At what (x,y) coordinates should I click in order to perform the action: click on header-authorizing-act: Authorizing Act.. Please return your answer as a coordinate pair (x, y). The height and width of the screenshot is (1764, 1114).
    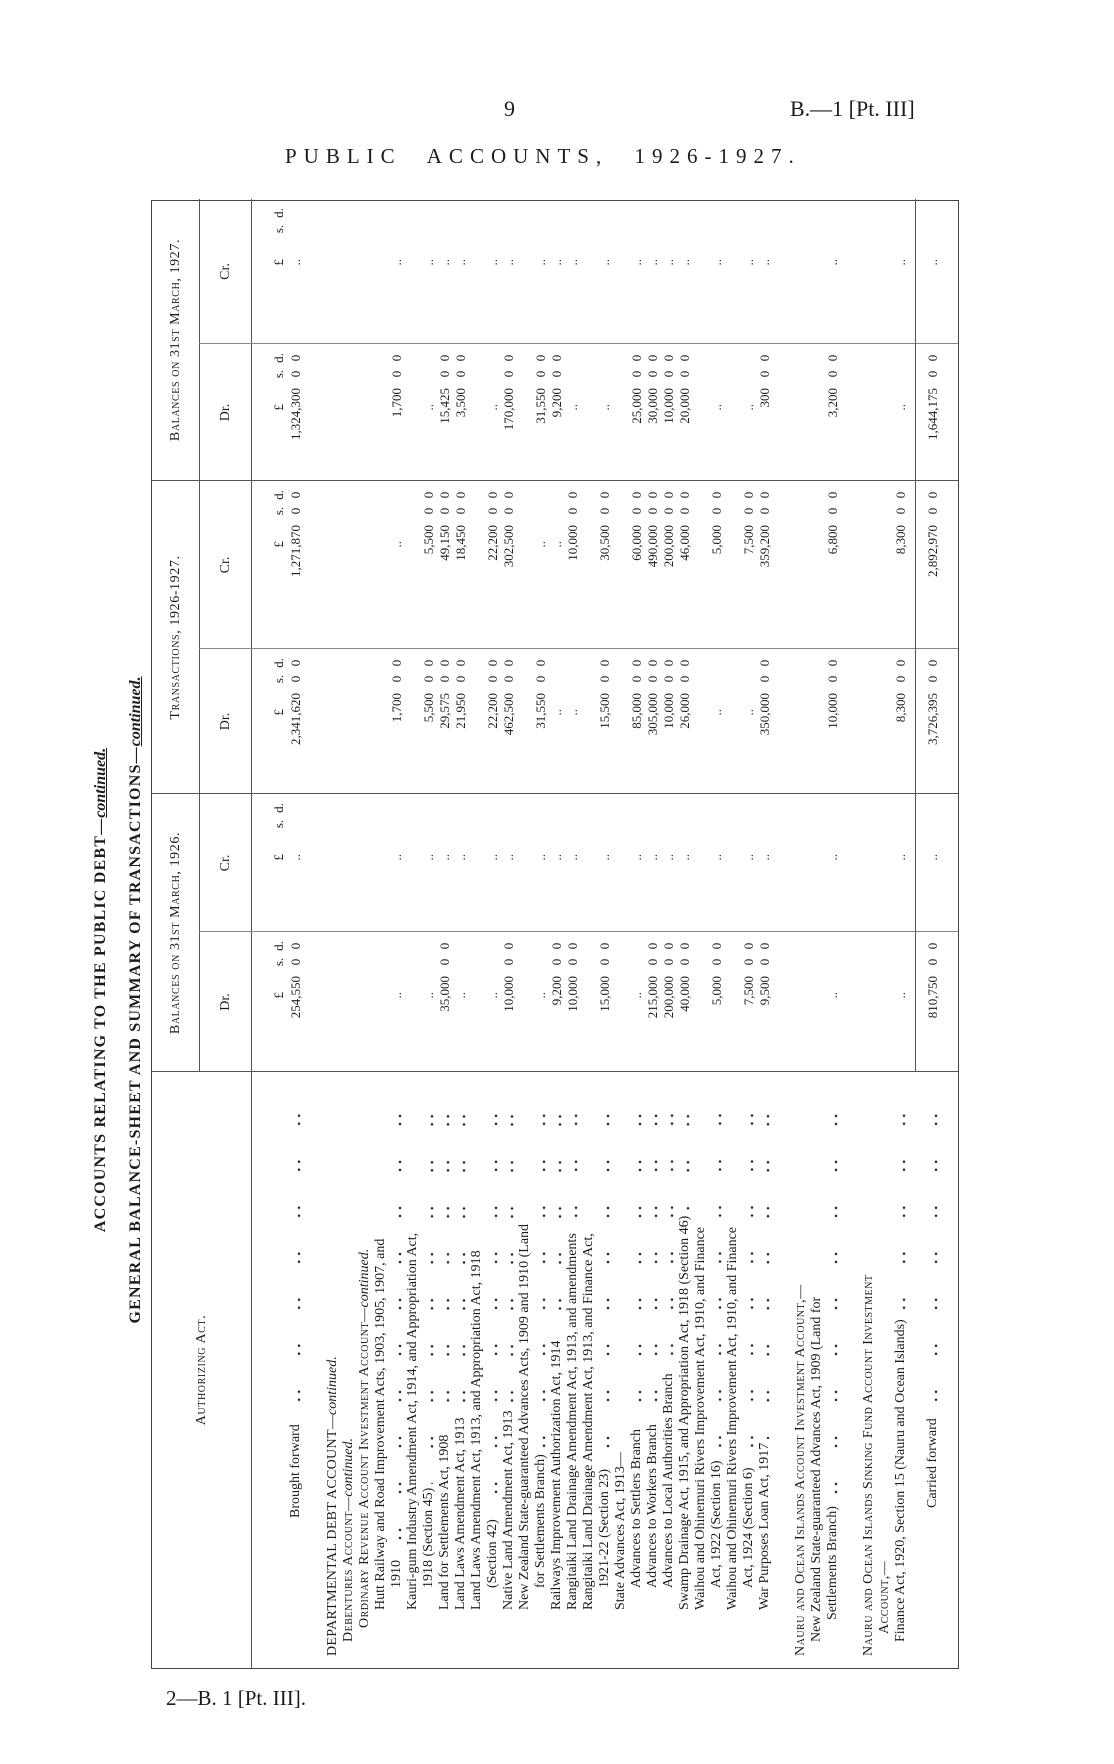
    Looking at the image, I should click on (201, 1370).